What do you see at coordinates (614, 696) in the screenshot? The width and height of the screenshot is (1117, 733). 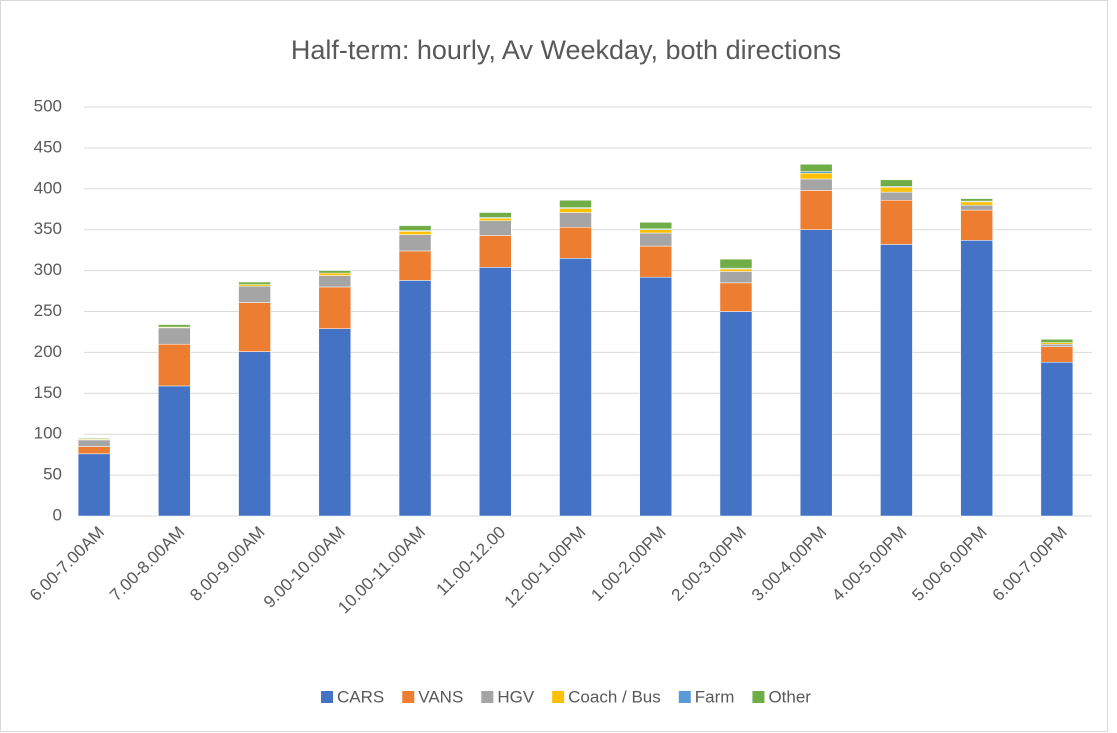 I see `legend-label: Coach / Bus` at bounding box center [614, 696].